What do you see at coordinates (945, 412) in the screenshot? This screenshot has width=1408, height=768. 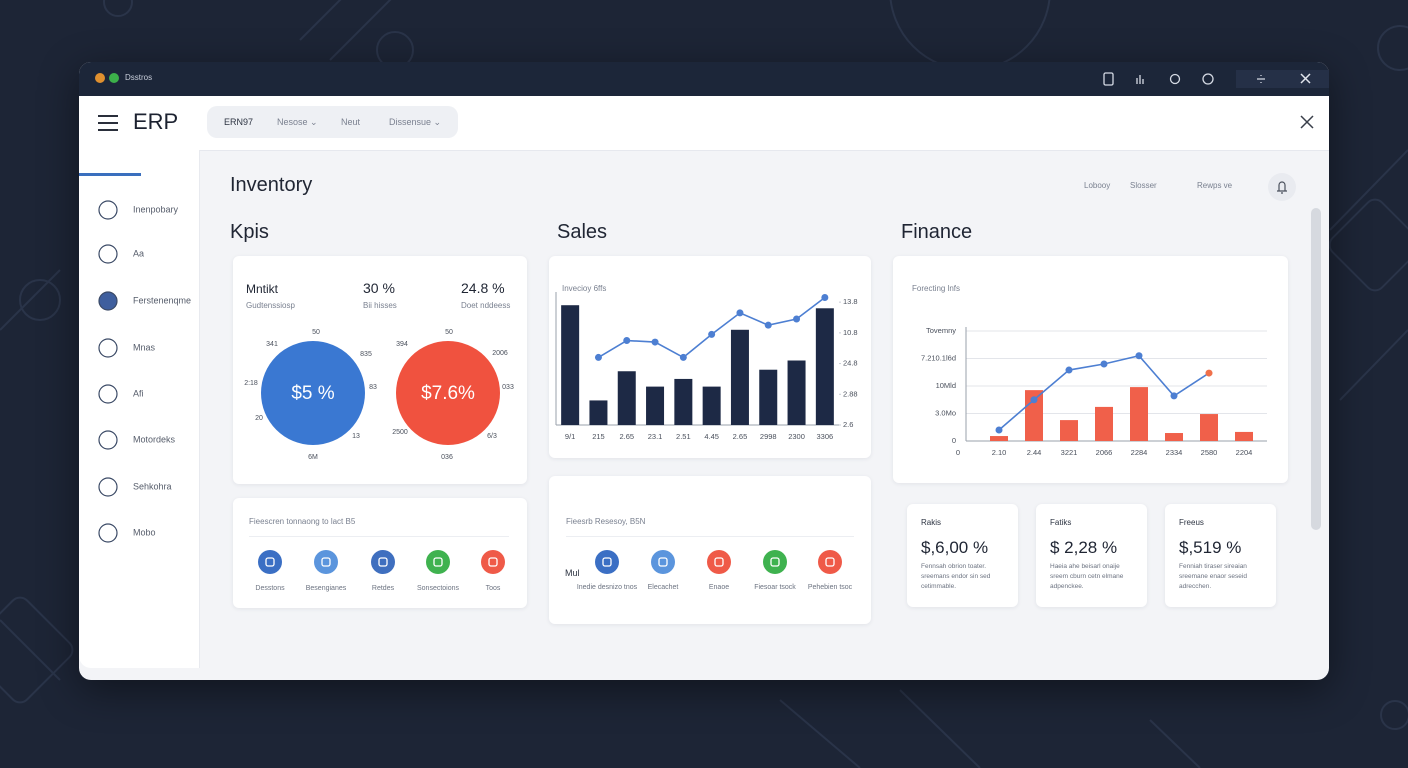 I see `y-tick-label: 3.0Mo` at bounding box center [945, 412].